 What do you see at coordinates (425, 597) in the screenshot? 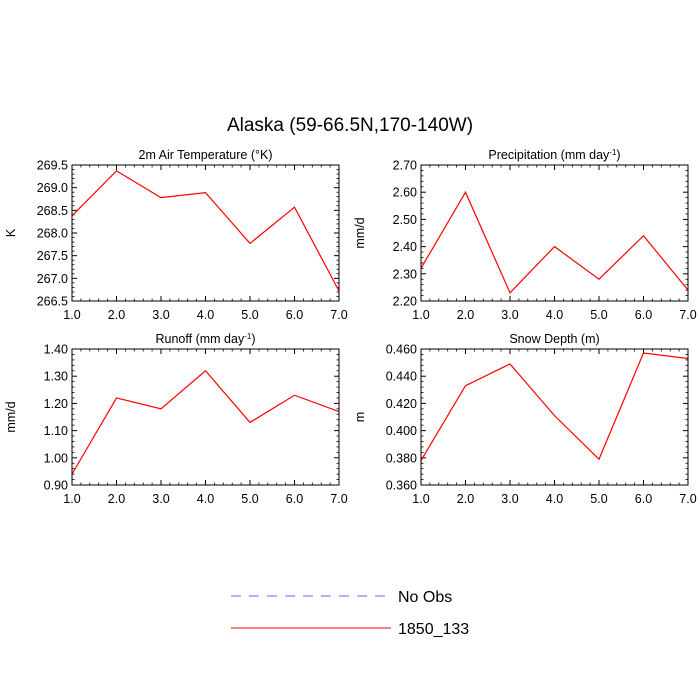
I see `legend-label: No Obs` at bounding box center [425, 597].